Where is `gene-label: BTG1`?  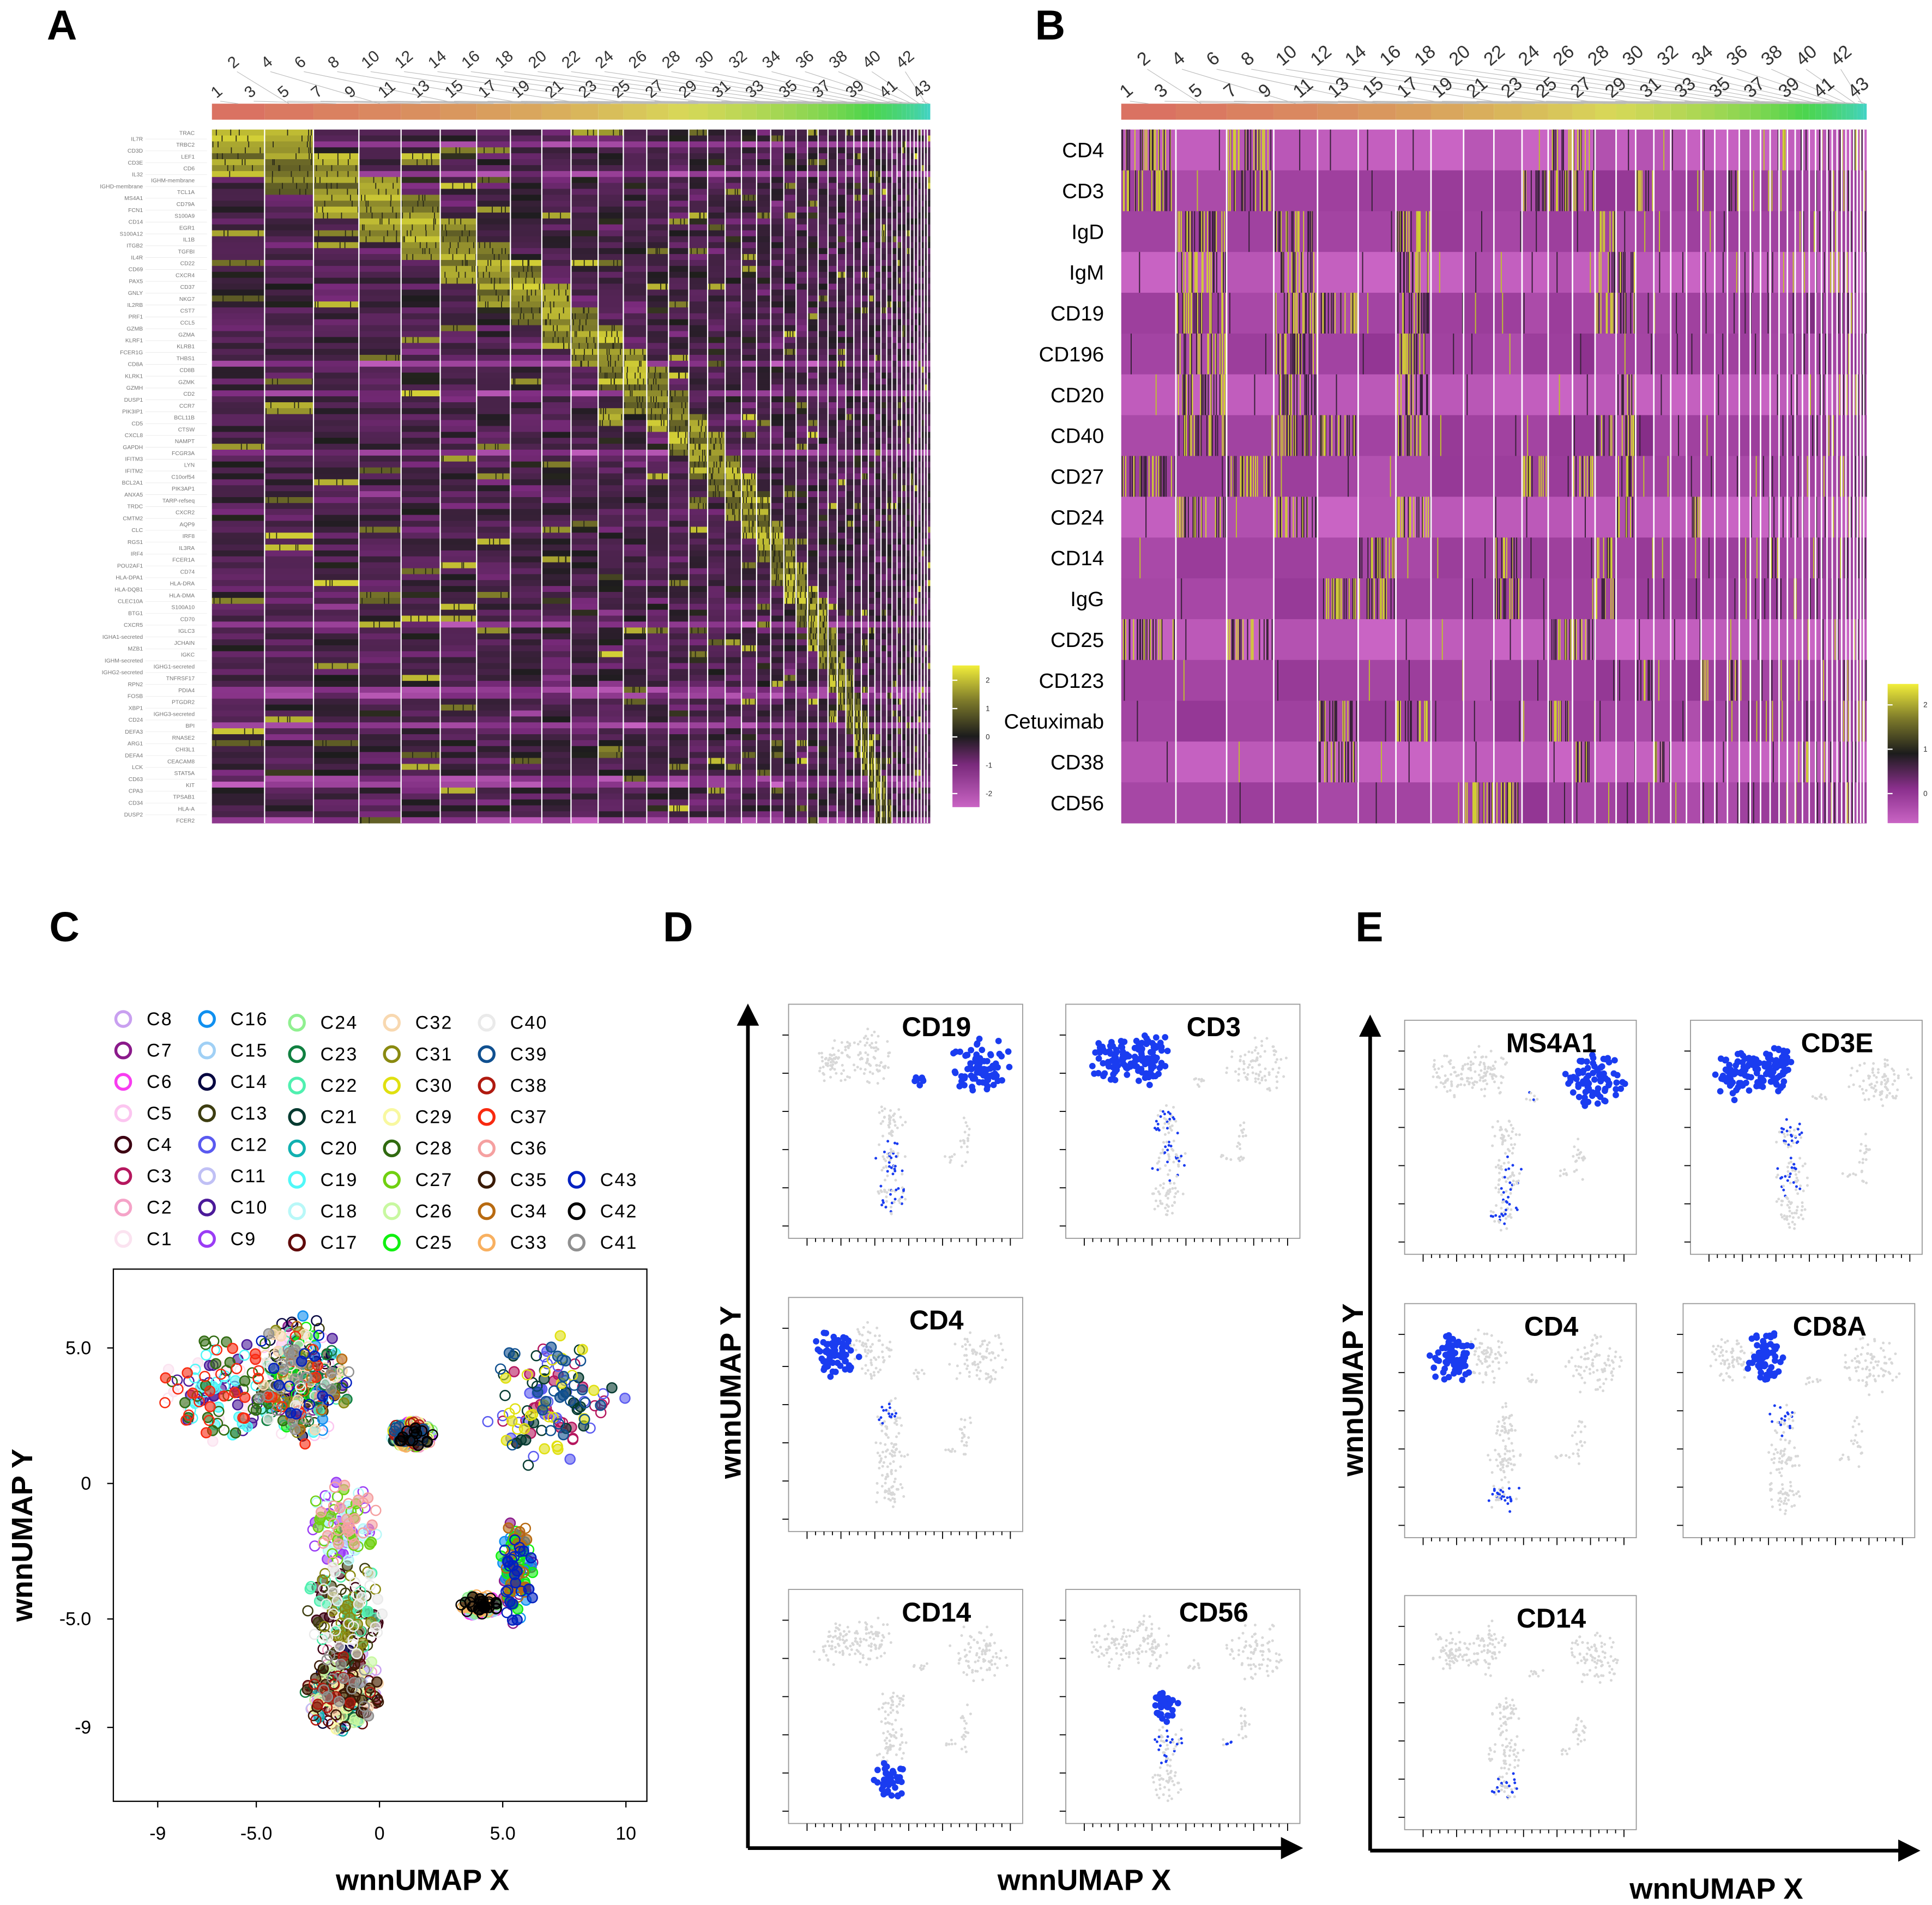
gene-label: BTG1 is located at coordinates (135, 613).